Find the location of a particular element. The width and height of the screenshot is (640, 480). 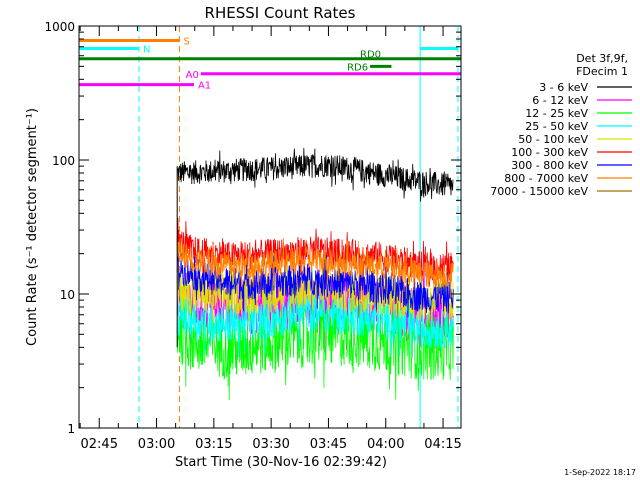

flag-label-RD0: RD0 is located at coordinates (370, 55).